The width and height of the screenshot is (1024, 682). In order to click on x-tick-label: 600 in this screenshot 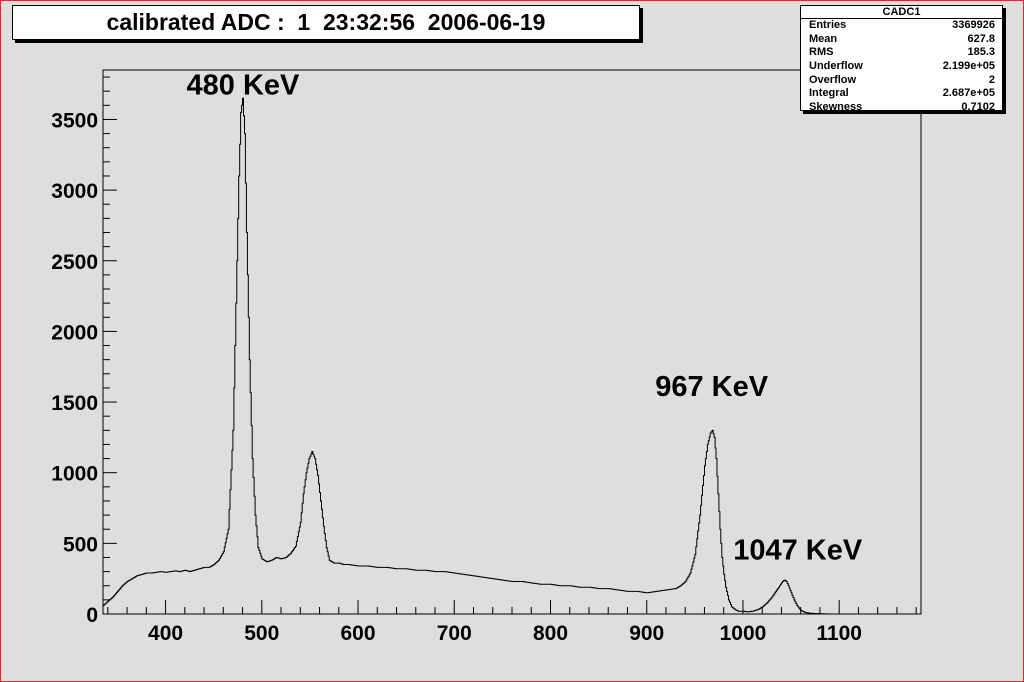, I will do `click(358, 633)`.